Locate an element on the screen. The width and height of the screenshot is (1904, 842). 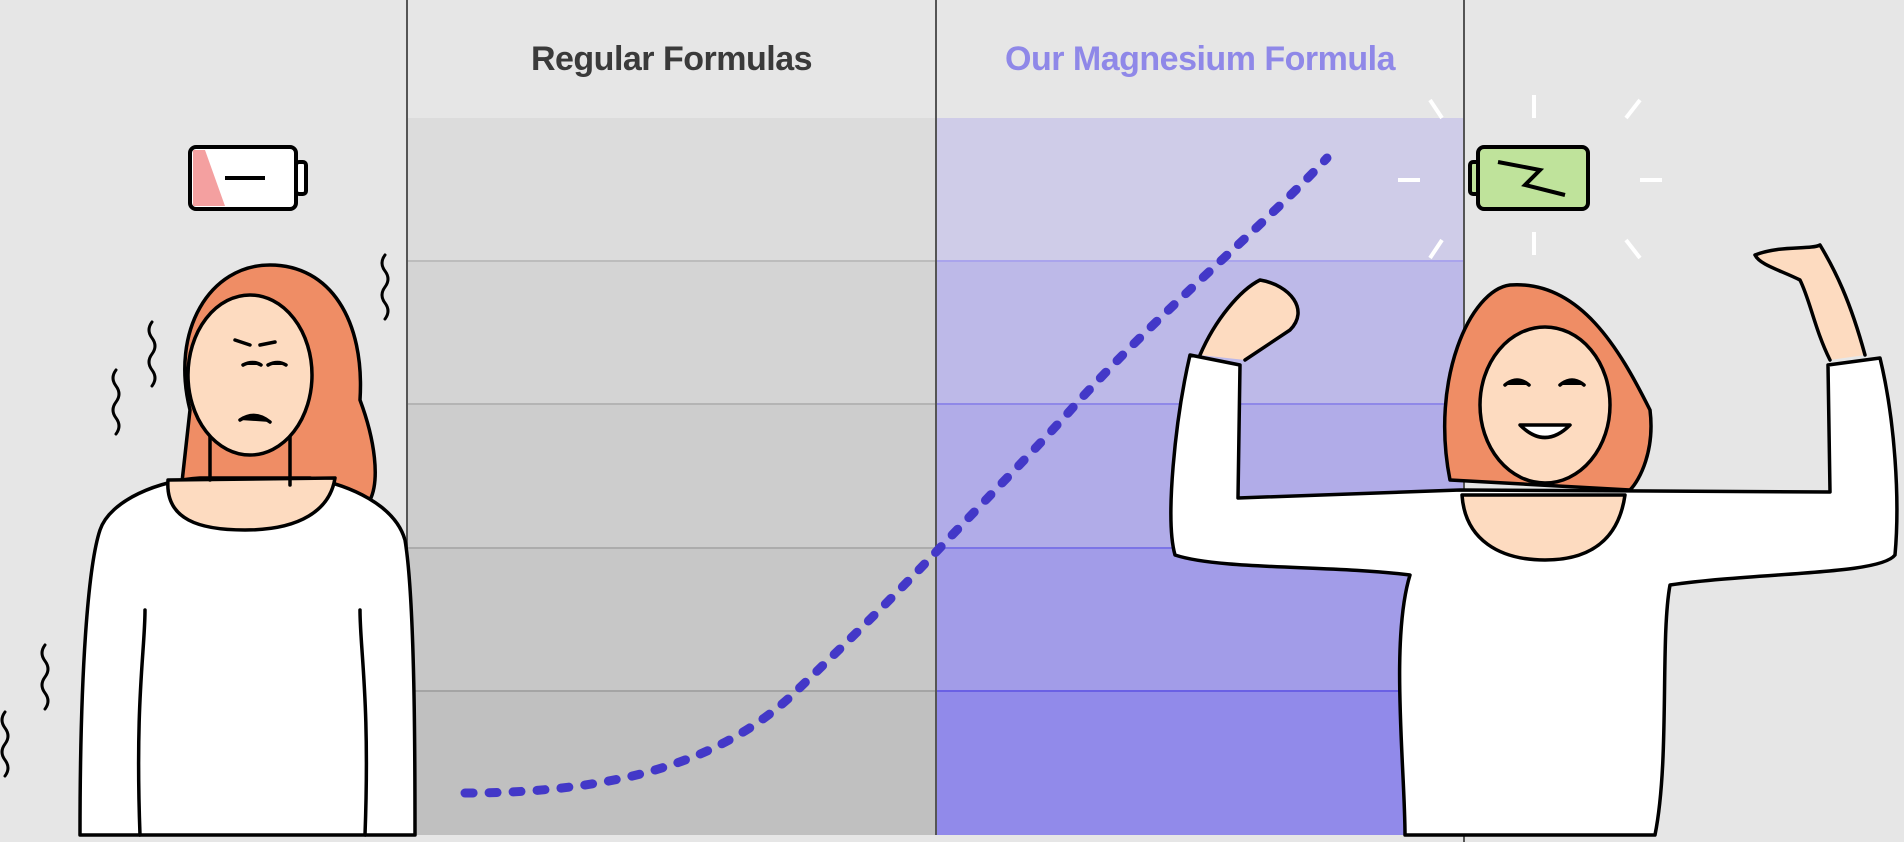
sparkle-rays is located at coordinates (1530, 177).